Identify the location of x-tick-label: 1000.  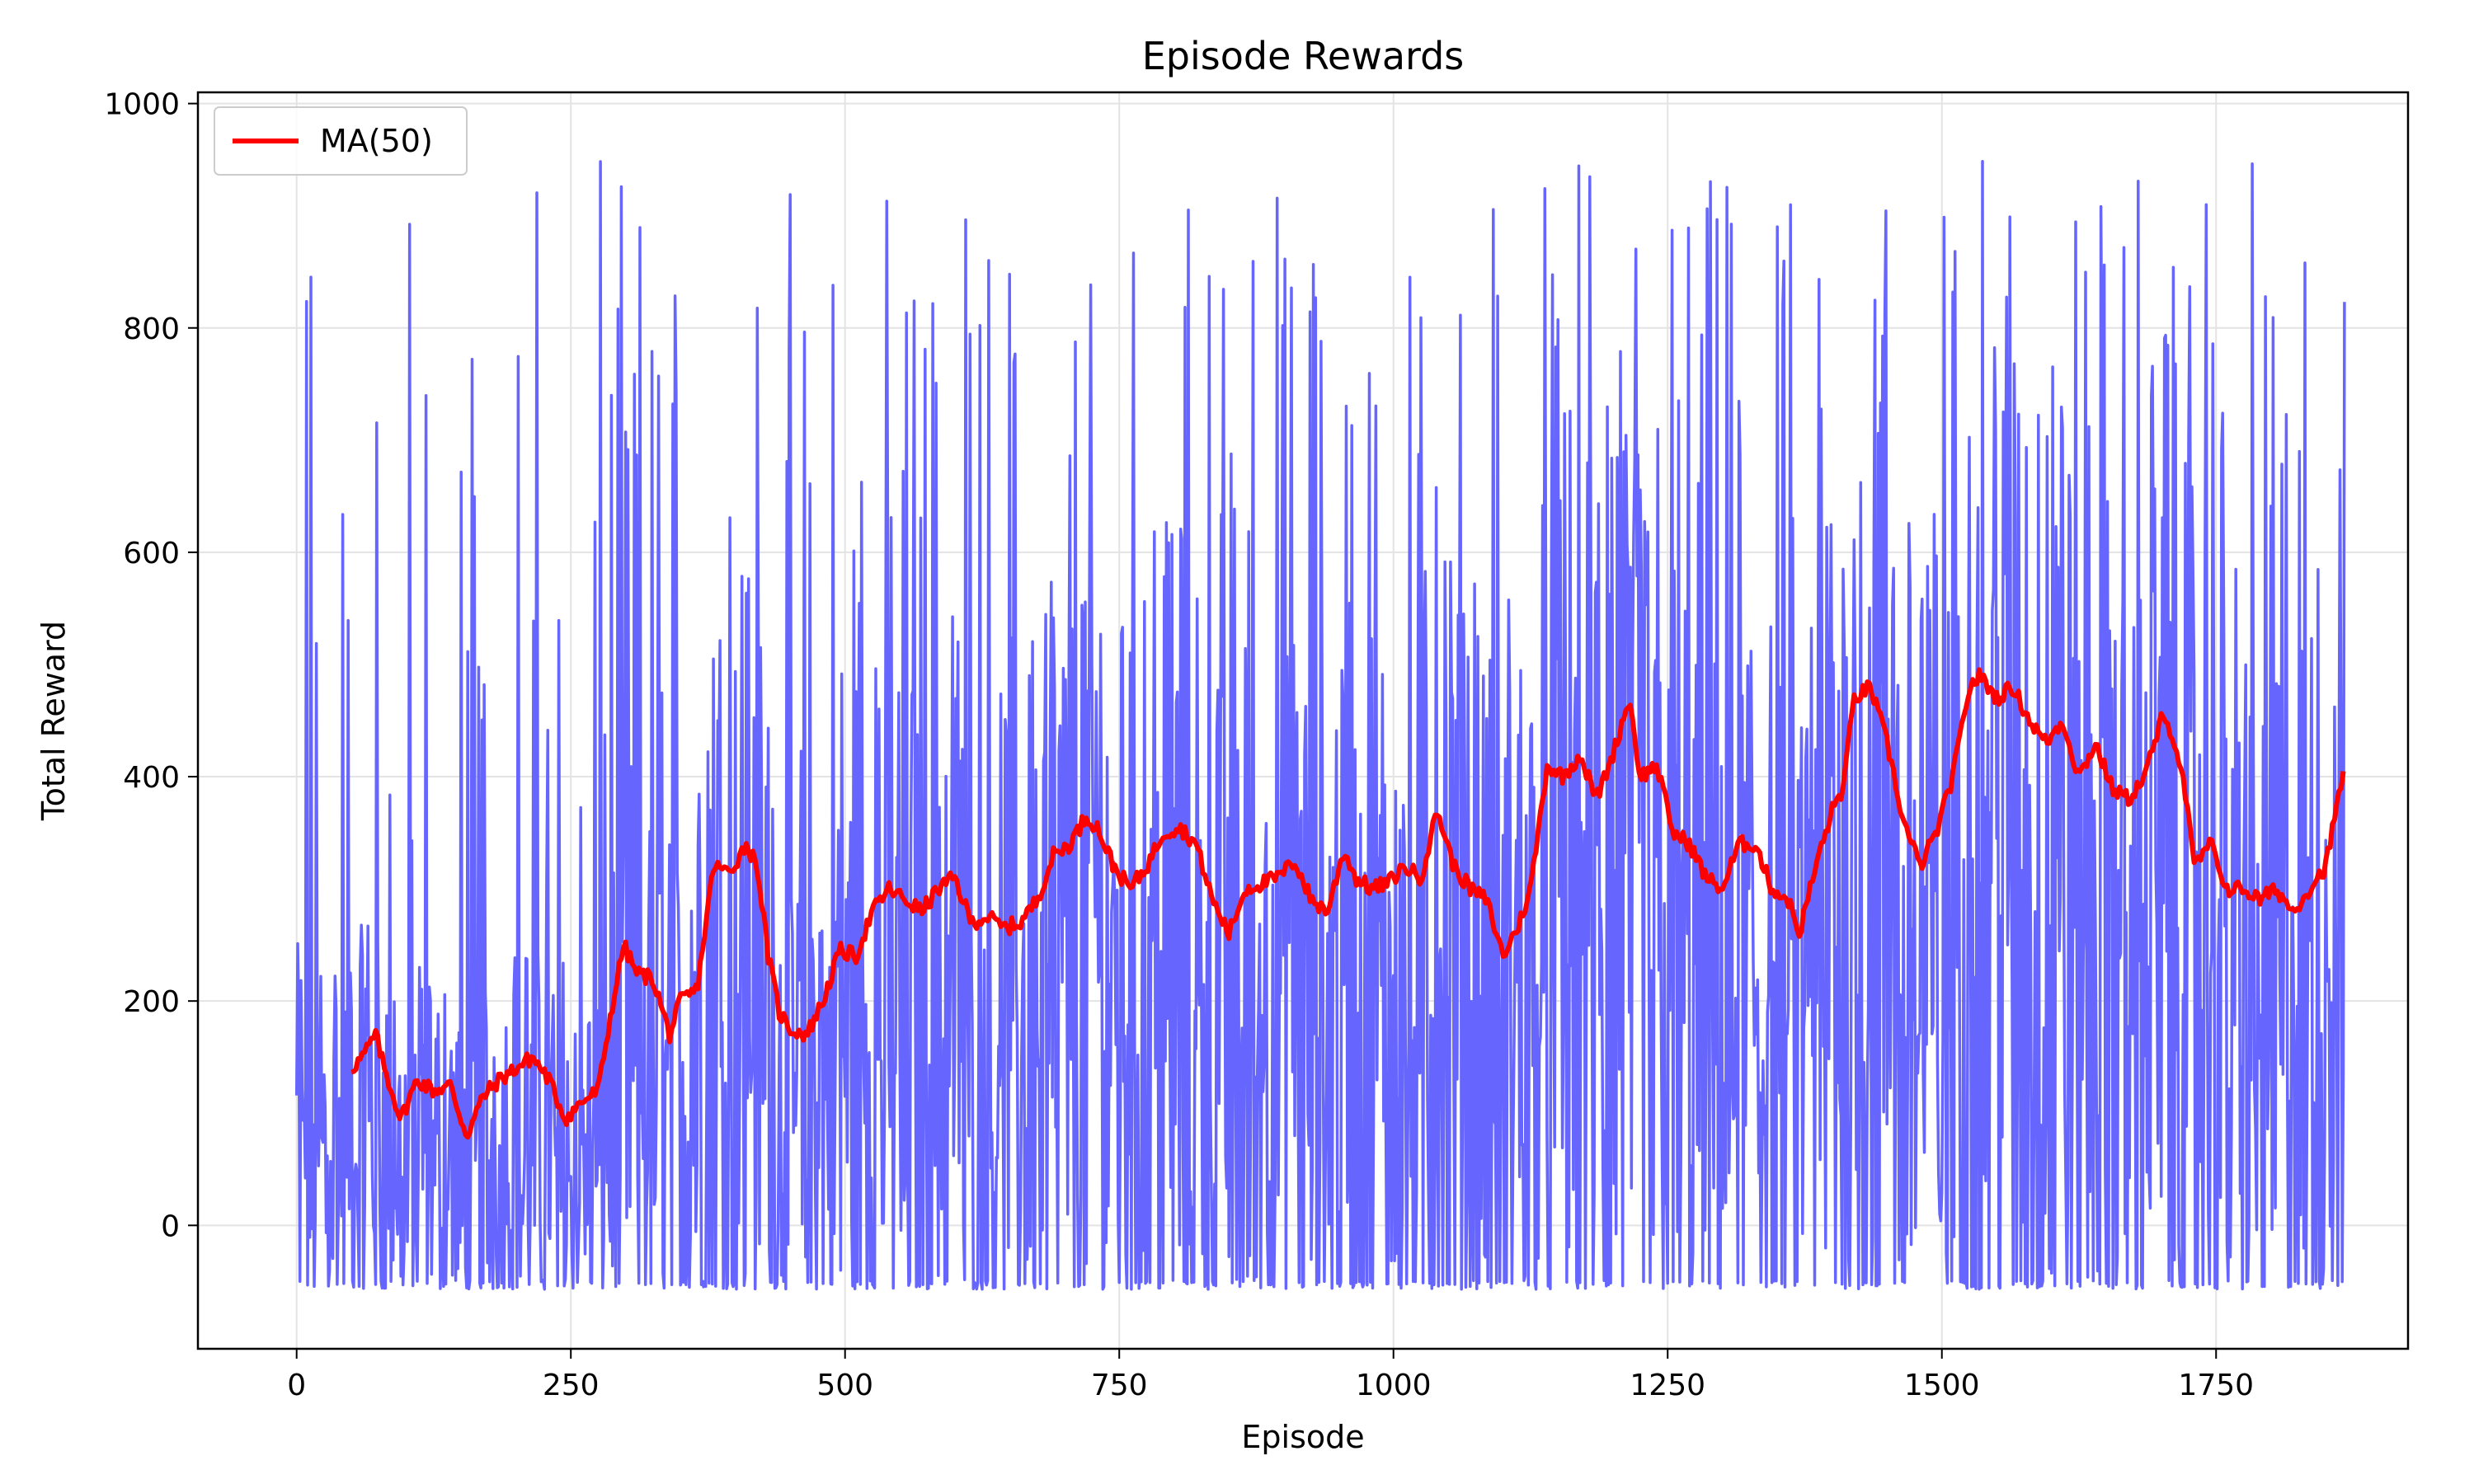
(1394, 1385).